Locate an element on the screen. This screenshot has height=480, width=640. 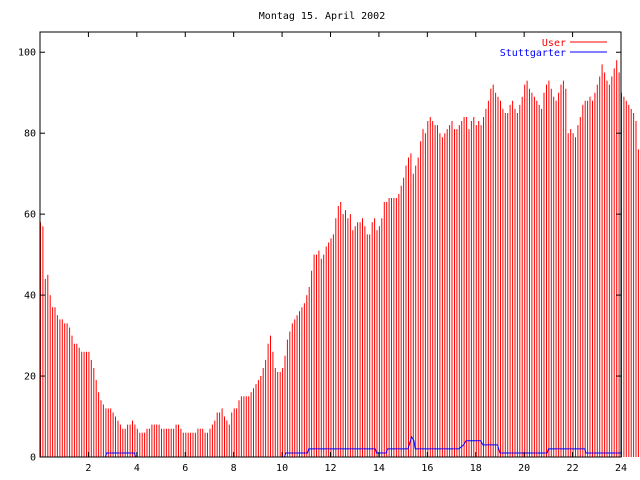
x-tick-label: 6 is located at coordinates (185, 468).